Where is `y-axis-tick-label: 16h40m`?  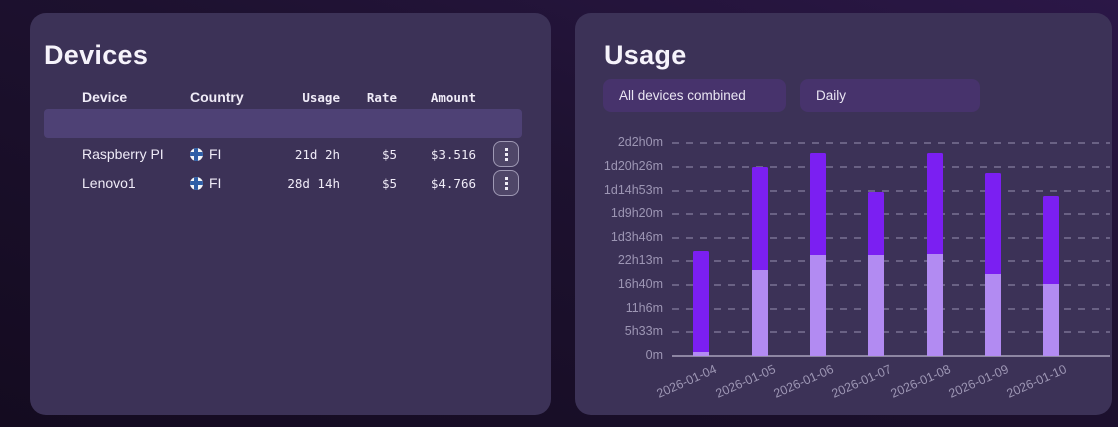
y-axis-tick-label: 16h40m is located at coordinates (640, 284).